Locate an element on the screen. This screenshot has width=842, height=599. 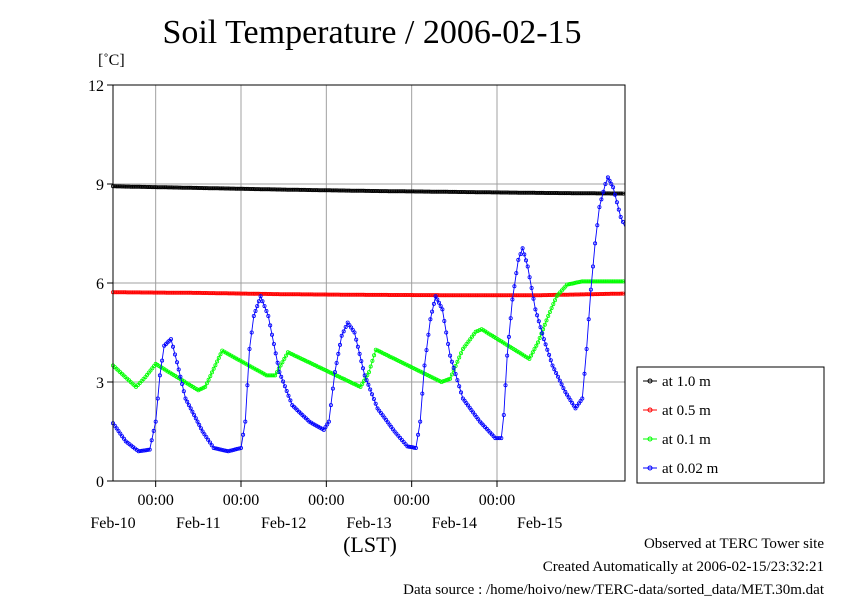
legend-label: at 0.02 m is located at coordinates (690, 469).